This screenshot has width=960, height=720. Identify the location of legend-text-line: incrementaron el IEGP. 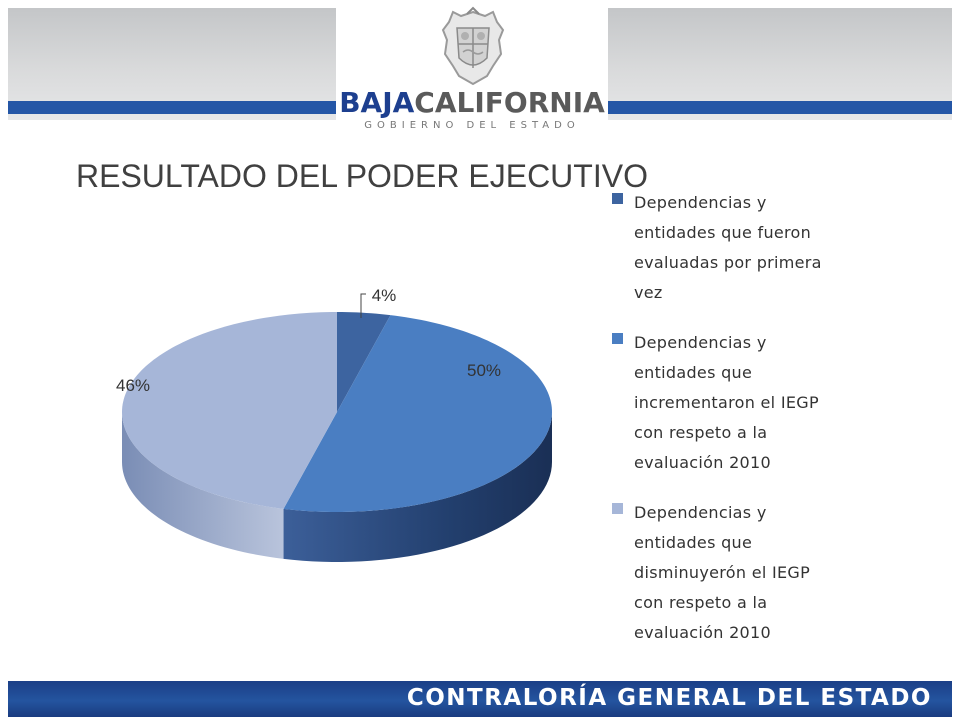
(726, 402).